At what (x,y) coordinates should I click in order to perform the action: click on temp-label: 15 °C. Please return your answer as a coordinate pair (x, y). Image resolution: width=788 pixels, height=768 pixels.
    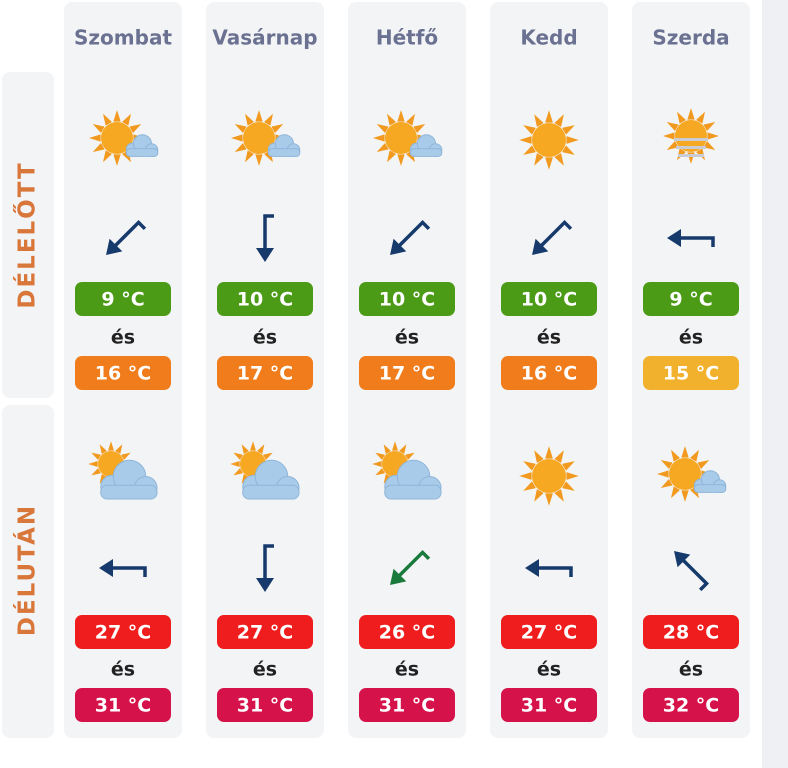
    Looking at the image, I should click on (691, 374).